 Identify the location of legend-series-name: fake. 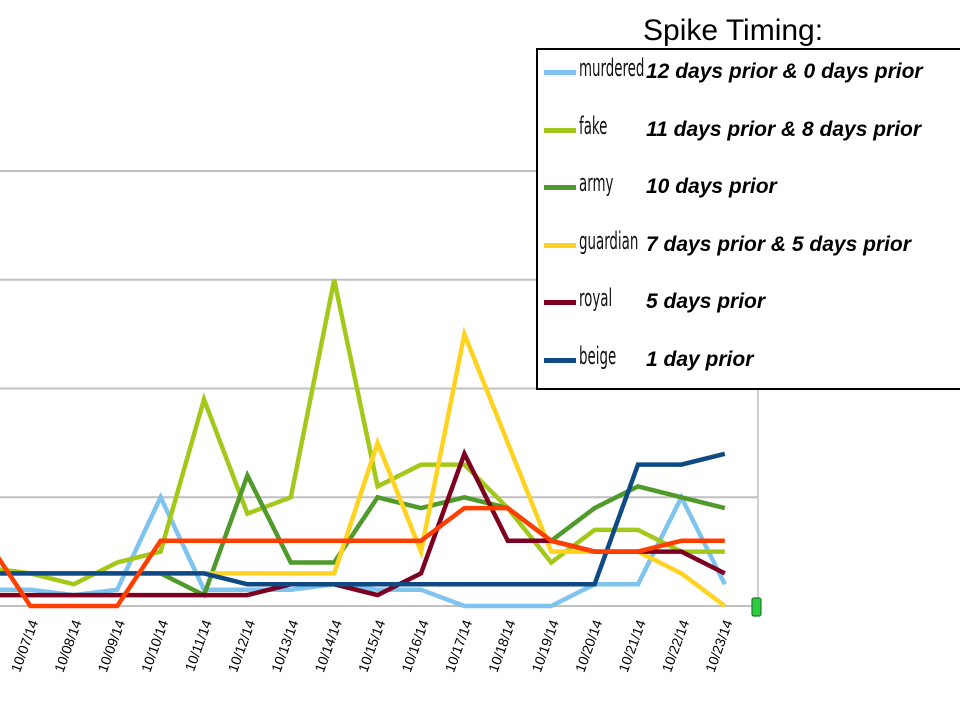
(593, 125).